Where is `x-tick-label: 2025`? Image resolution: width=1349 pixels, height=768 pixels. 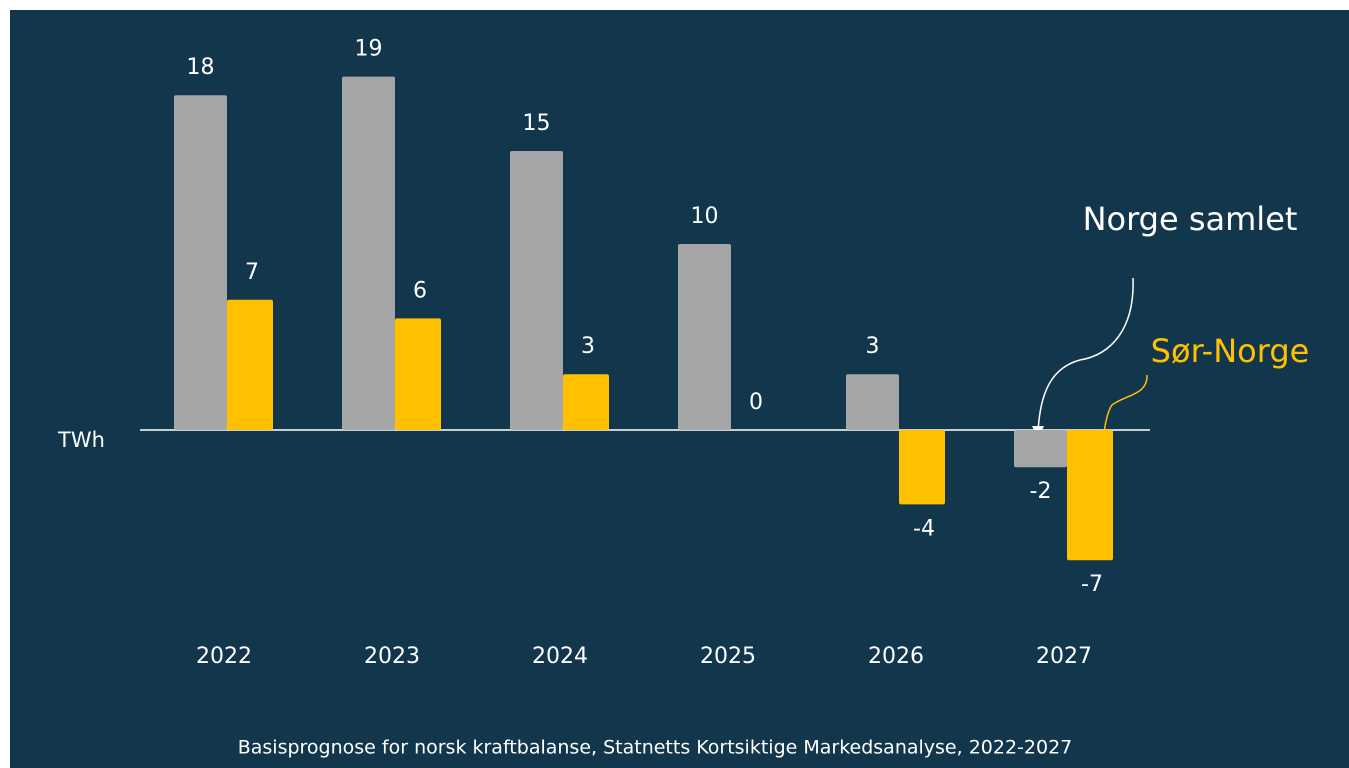
x-tick-label: 2025 is located at coordinates (728, 656).